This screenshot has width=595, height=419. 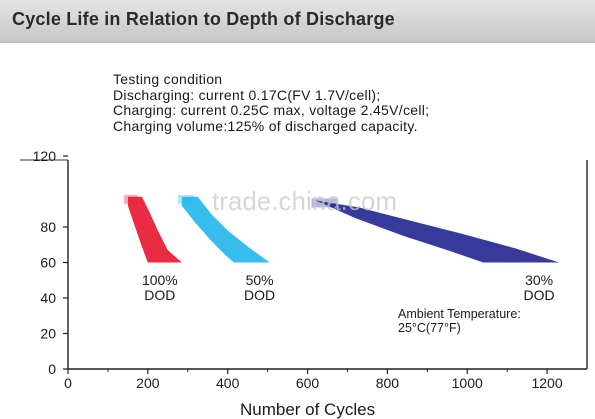 I want to click on series-band-50-dod, so click(x=225, y=229).